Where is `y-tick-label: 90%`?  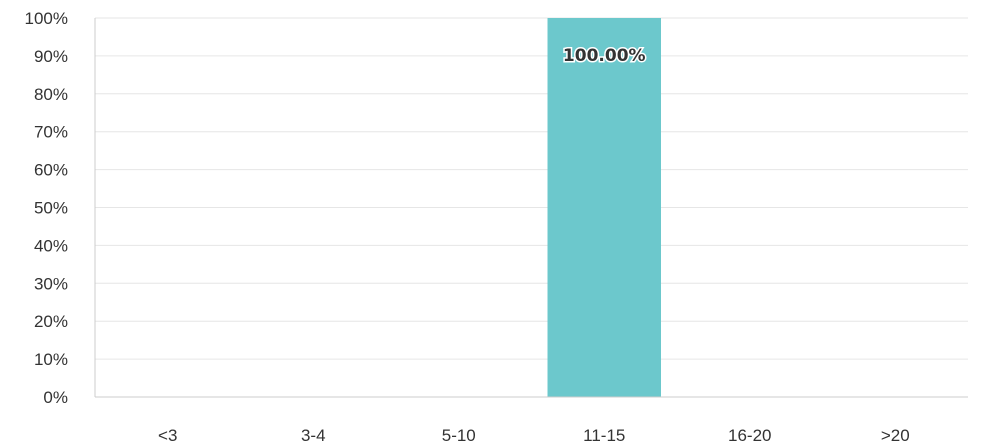 y-tick-label: 90% is located at coordinates (51, 56).